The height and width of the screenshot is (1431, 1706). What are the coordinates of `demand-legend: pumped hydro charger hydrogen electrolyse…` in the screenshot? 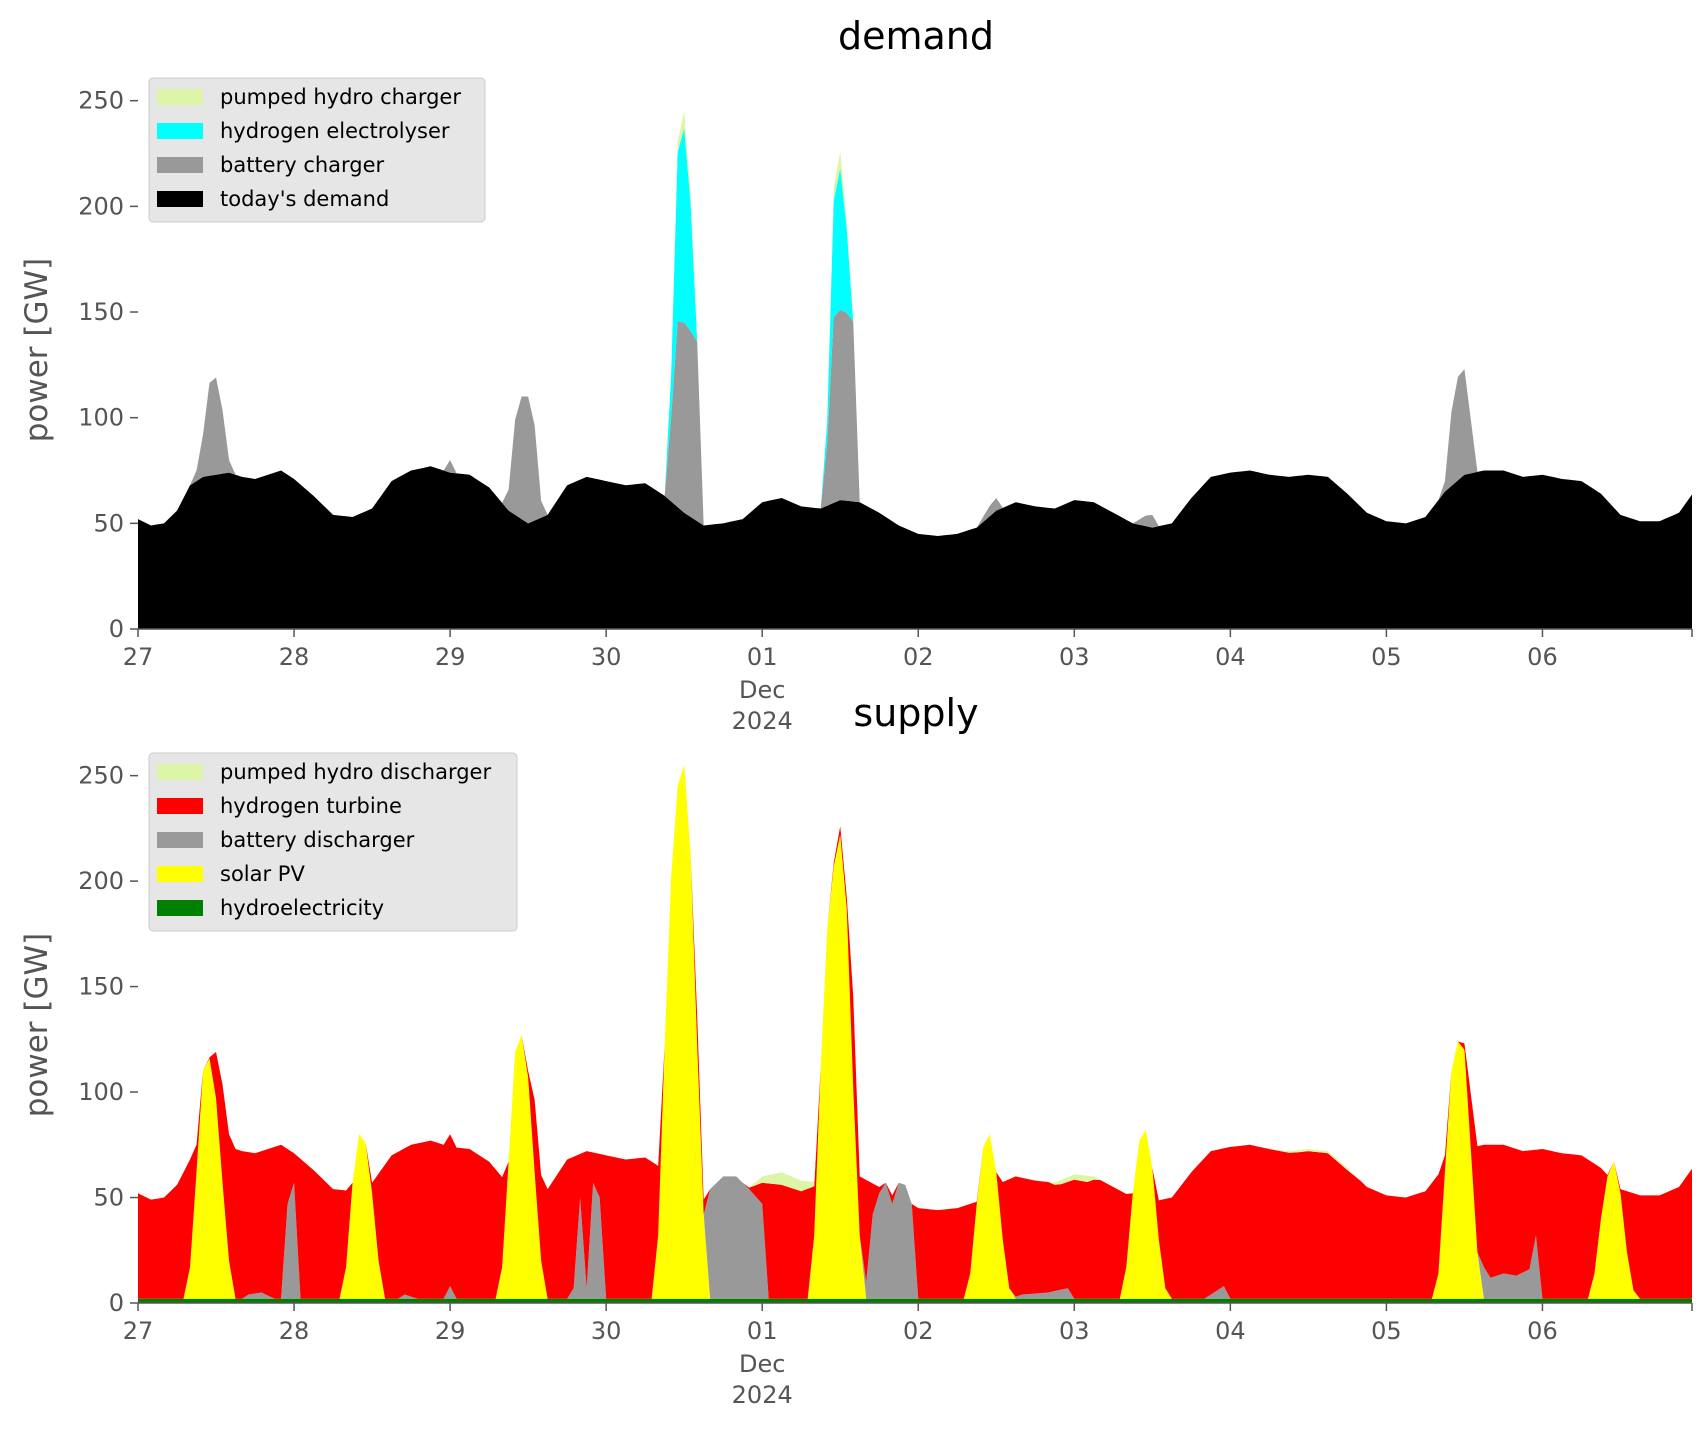 It's located at (317, 150).